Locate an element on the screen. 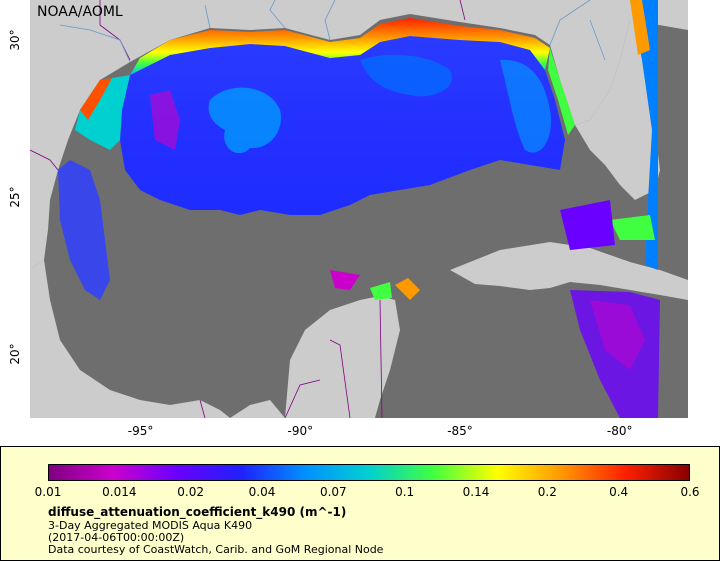 Image resolution: width=720 pixels, height=561 pixels. colorbar-tick-label: 0.2 is located at coordinates (547, 492).